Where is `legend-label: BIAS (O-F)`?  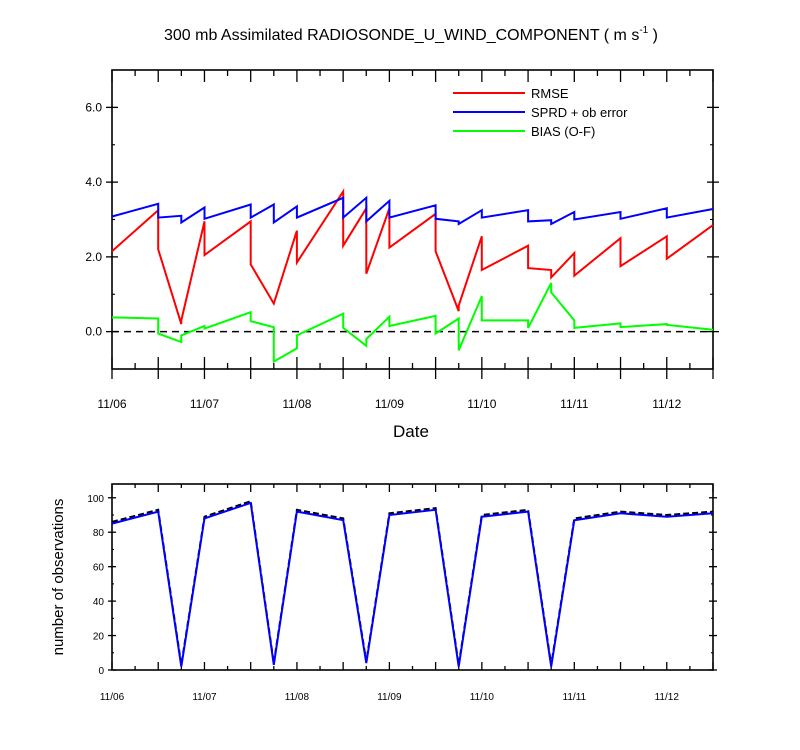 legend-label: BIAS (O-F) is located at coordinates (563, 131).